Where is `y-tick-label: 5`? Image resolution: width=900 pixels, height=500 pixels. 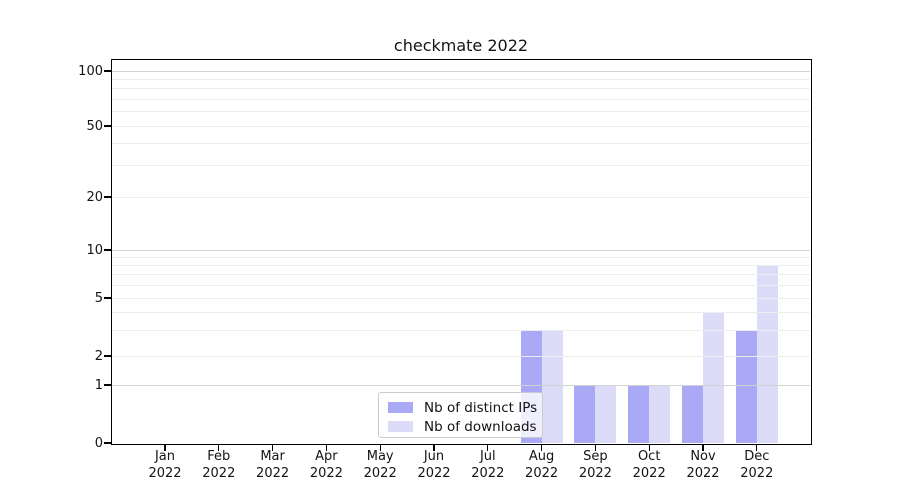 y-tick-label: 5 is located at coordinates (98, 298).